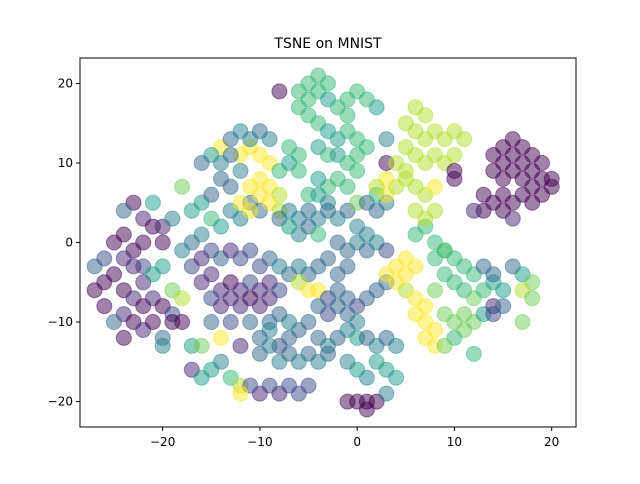 Image resolution: width=640 pixels, height=484 pixels. Describe the element at coordinates (327, 44) in the screenshot. I see `chart-title: TSNE on MNIST` at that location.